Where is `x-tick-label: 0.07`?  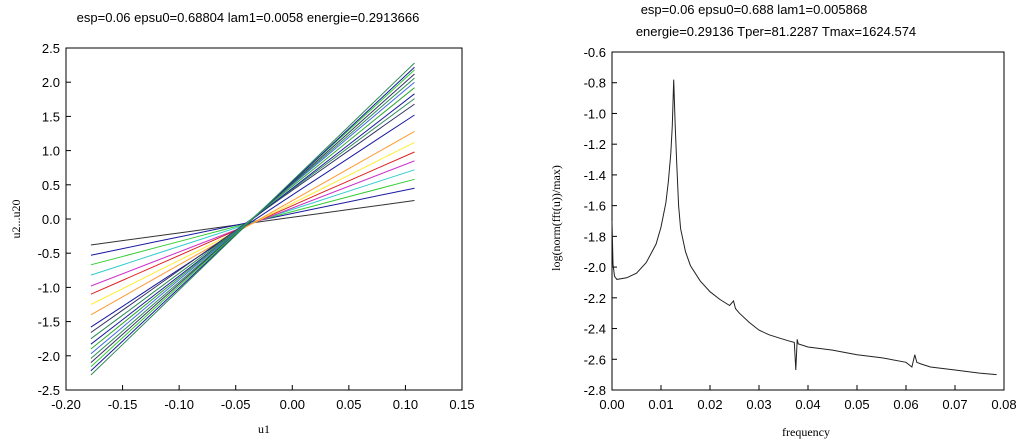 x-tick-label: 0.07 is located at coordinates (954, 404).